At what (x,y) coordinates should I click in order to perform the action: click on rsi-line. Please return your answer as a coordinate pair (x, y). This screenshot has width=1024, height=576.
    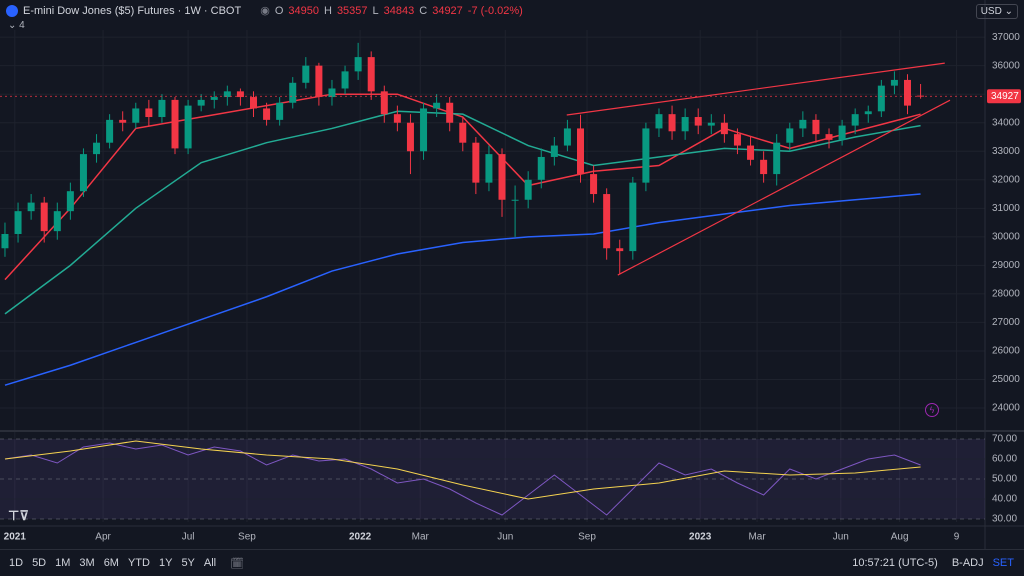
    Looking at the image, I should click on (462, 479).